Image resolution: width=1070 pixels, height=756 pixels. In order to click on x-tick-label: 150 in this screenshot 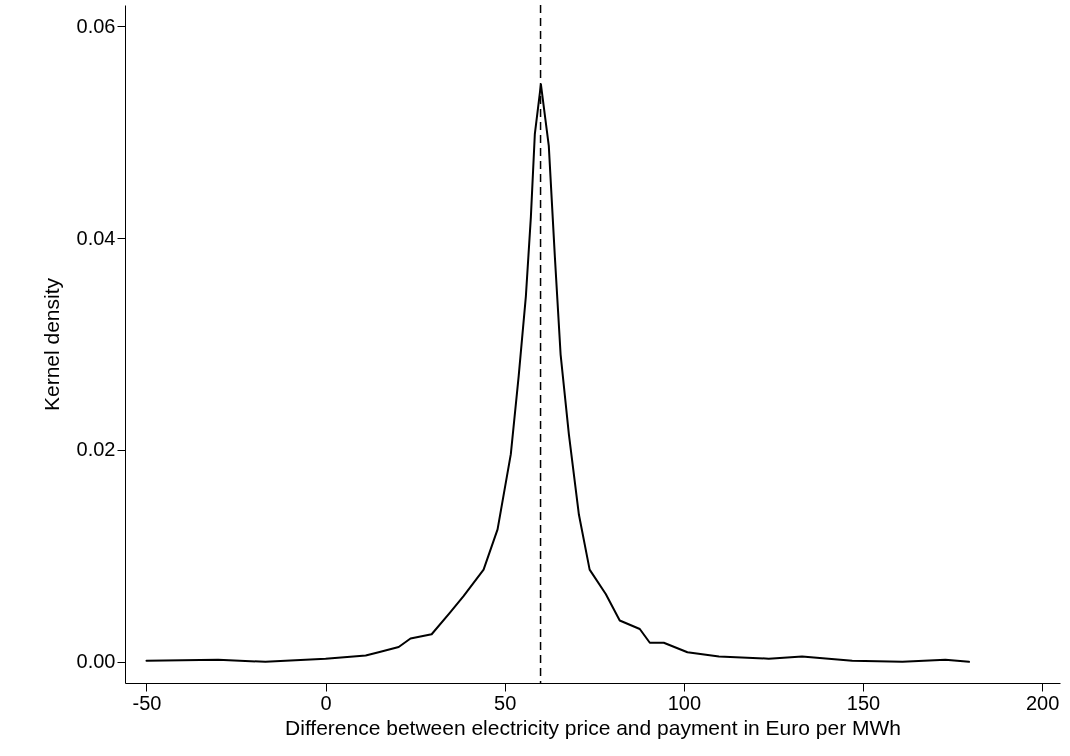, I will do `click(863, 702)`.